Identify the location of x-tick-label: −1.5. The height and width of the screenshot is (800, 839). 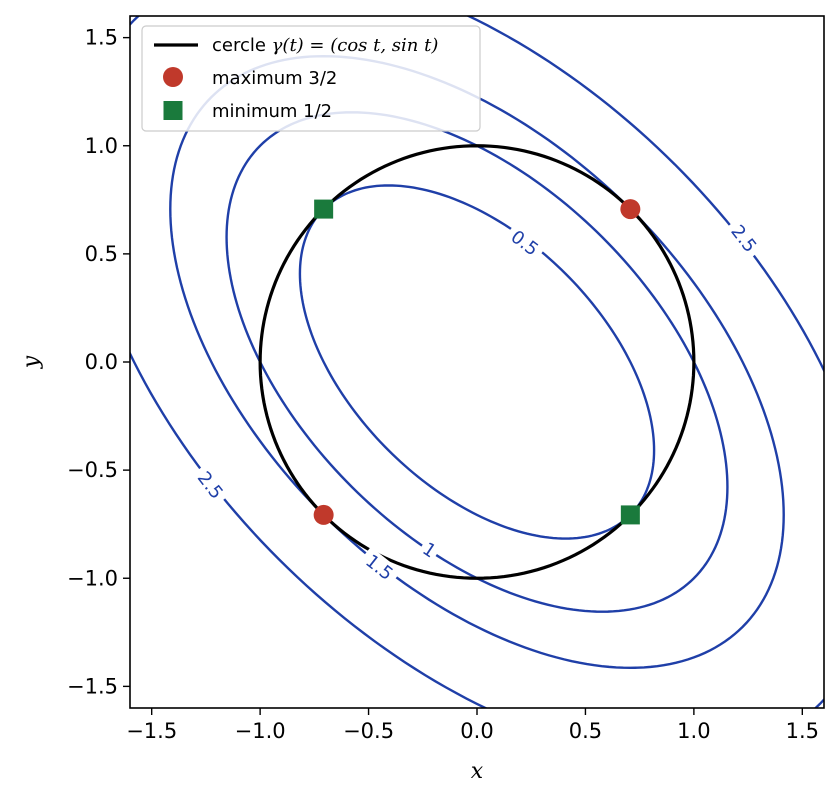
(151, 731).